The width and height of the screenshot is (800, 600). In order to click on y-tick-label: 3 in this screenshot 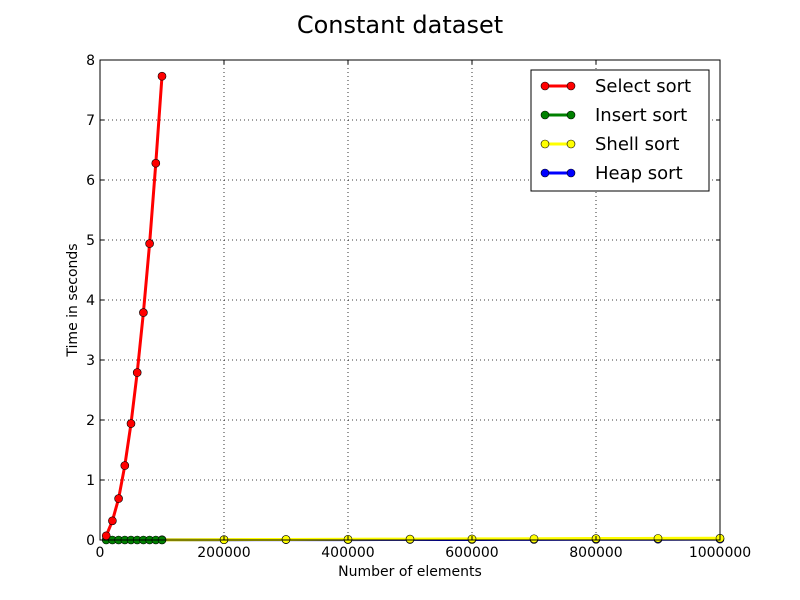, I will do `click(90, 361)`.